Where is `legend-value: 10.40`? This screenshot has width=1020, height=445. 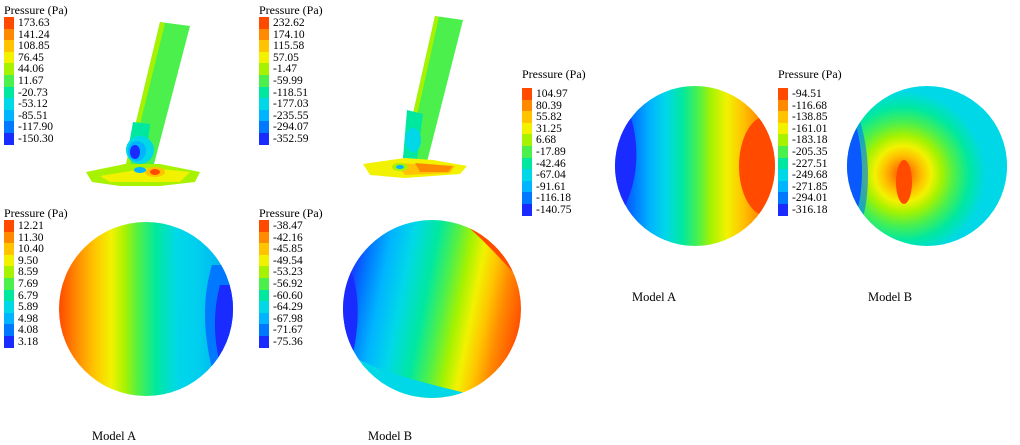 legend-value: 10.40 is located at coordinates (31, 249).